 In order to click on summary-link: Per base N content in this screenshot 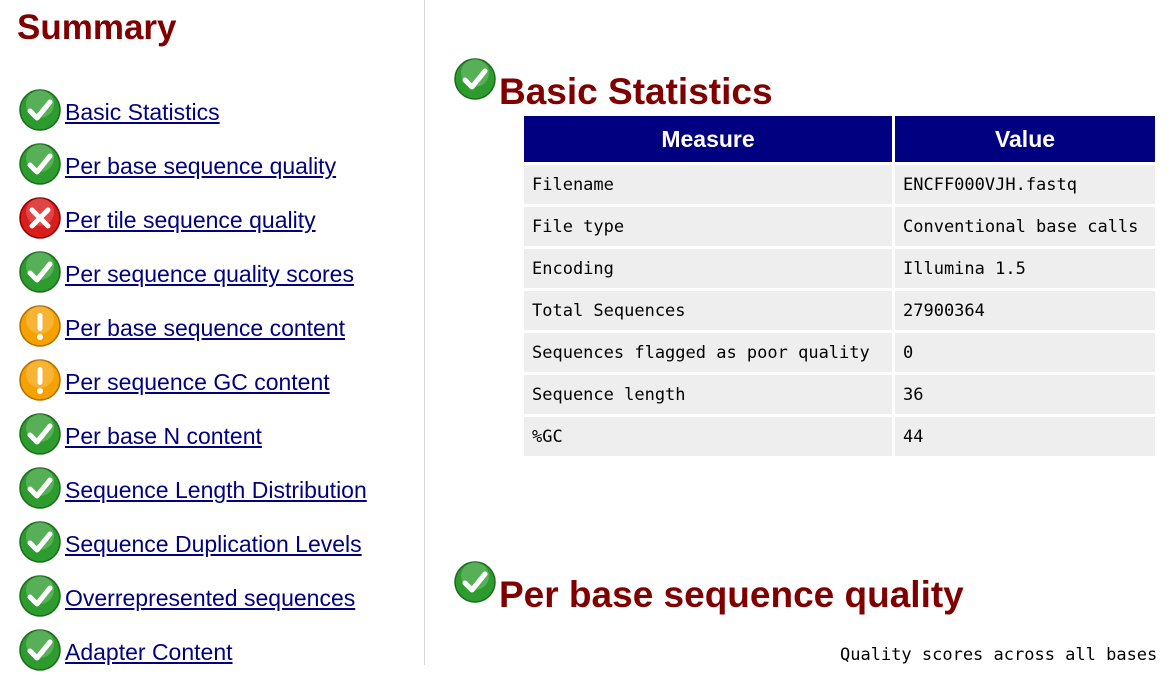, I will do `click(163, 436)`.